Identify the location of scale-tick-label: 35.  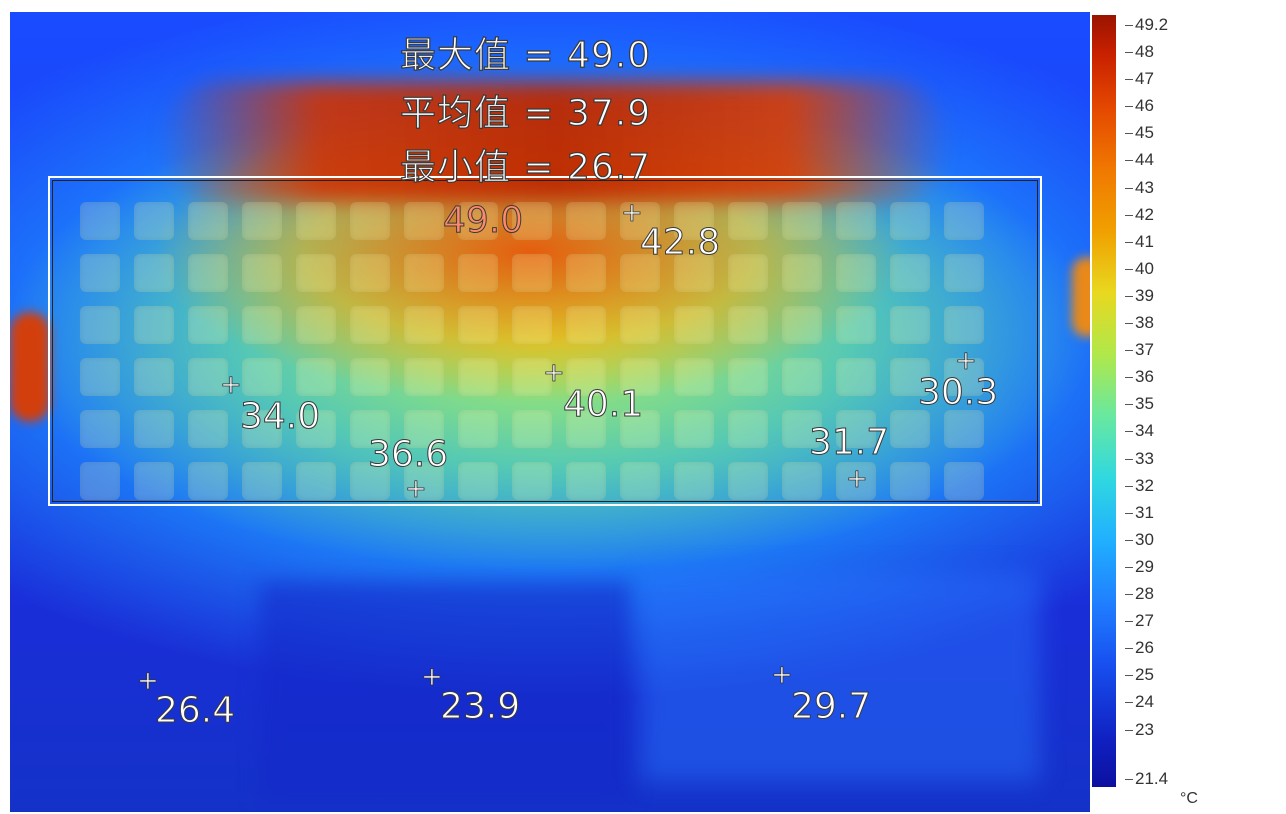
(1139, 403).